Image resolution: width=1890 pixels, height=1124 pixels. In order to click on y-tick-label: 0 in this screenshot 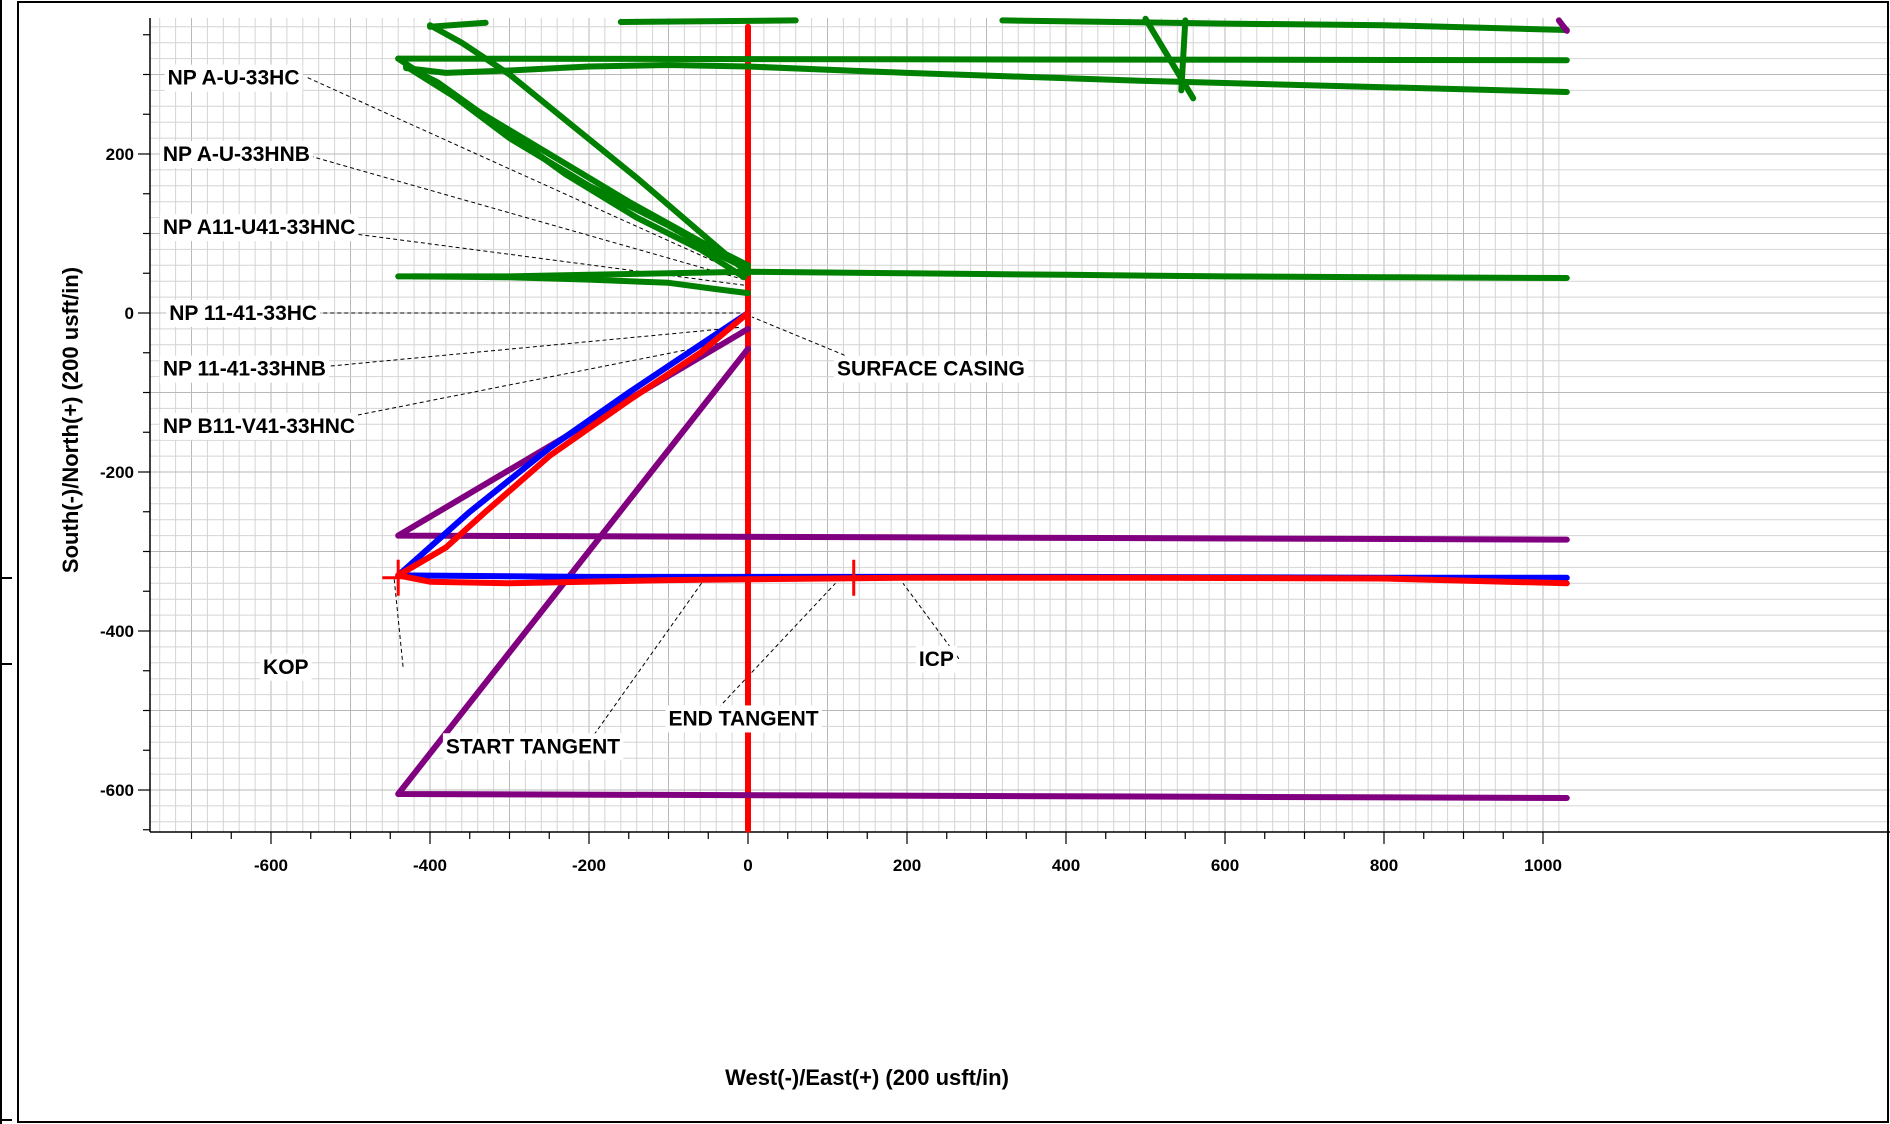, I will do `click(129, 313)`.